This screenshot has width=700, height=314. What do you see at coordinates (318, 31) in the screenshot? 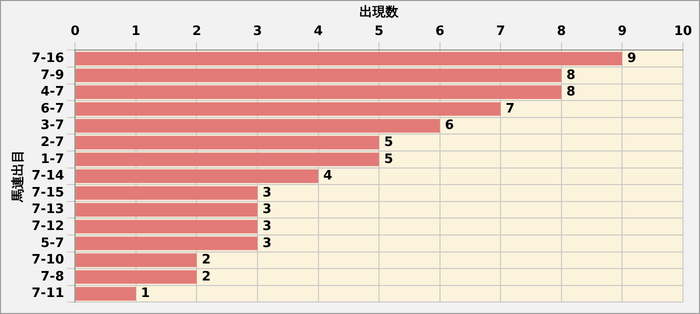
I see `x-tick-label: 4` at bounding box center [318, 31].